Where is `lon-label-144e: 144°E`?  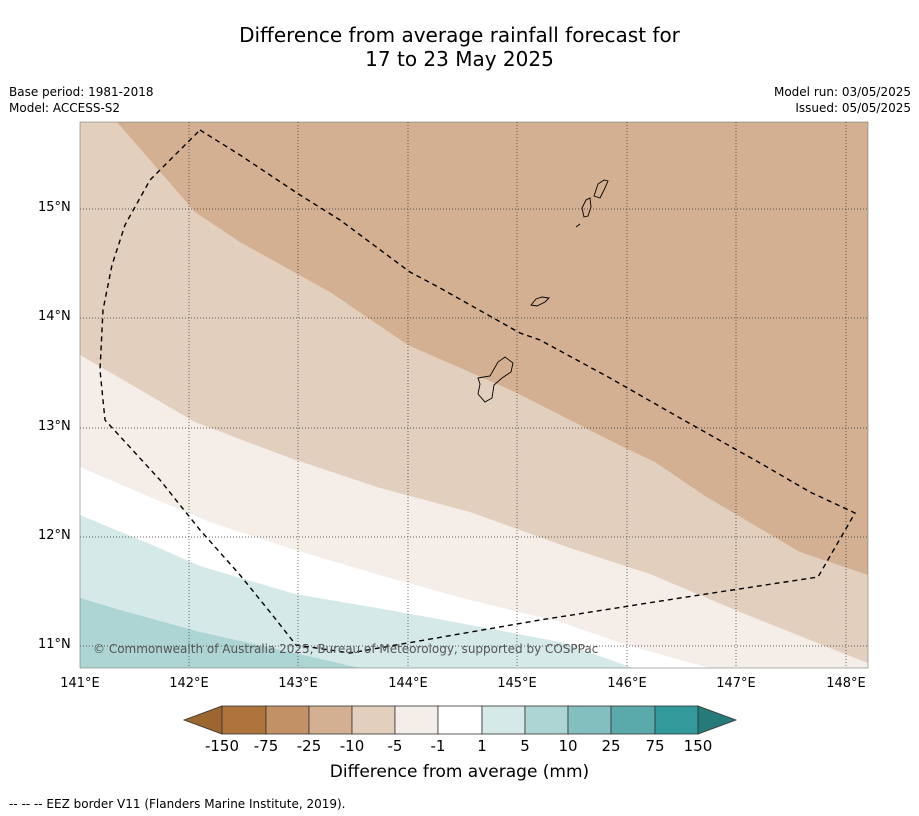
lon-label-144e: 144°E is located at coordinates (408, 683).